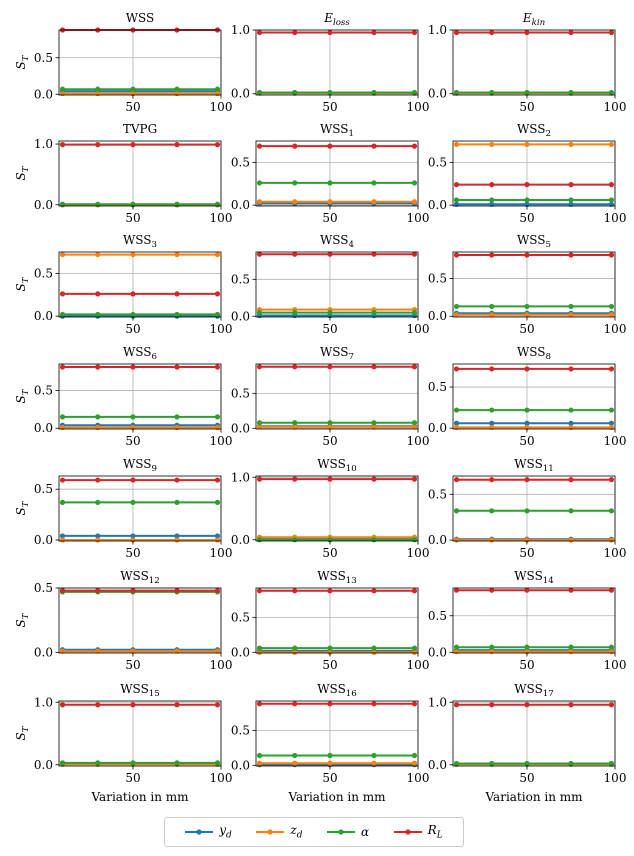 The height and width of the screenshot is (856, 634). Describe the element at coordinates (330, 62) in the screenshot. I see `subplot-2: 50 100 0.0 1.0 Eloss` at that location.